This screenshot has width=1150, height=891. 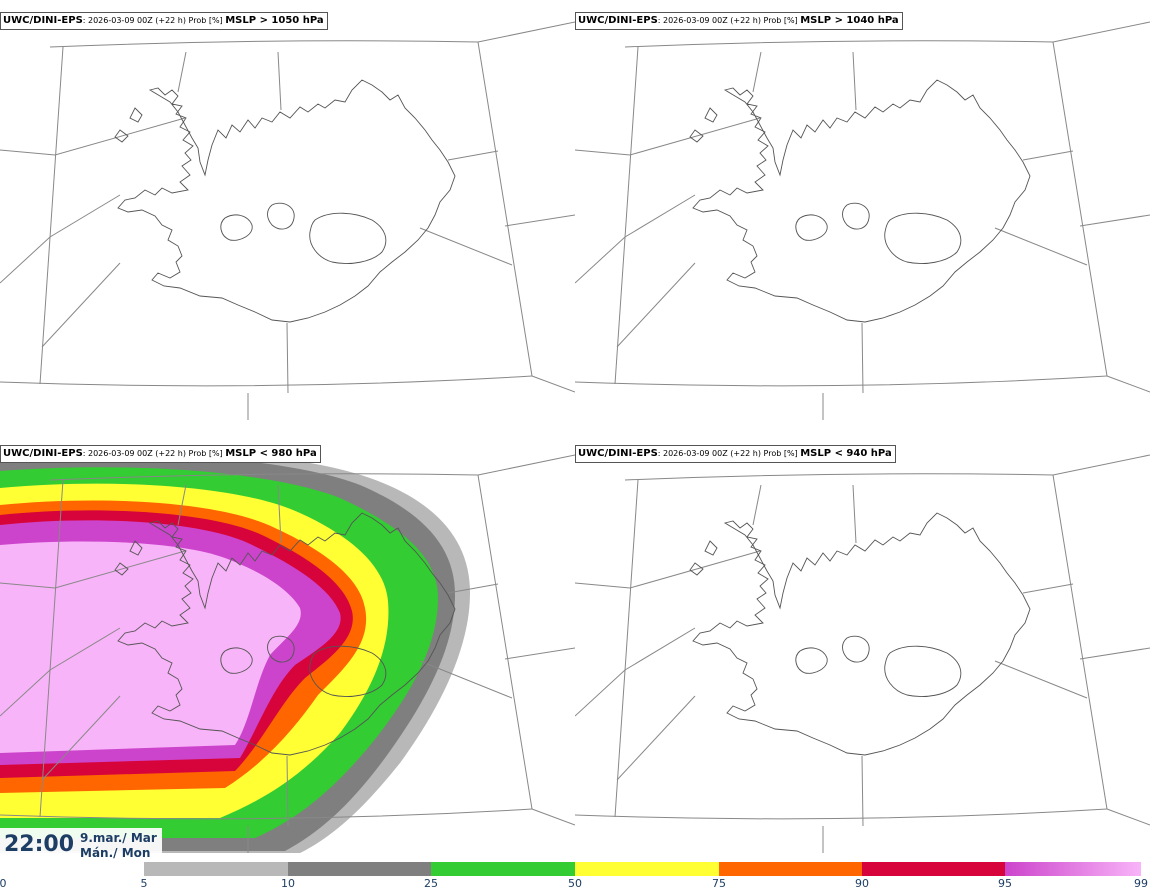 I want to click on colorbar-tick-50: 50, so click(x=575, y=883).